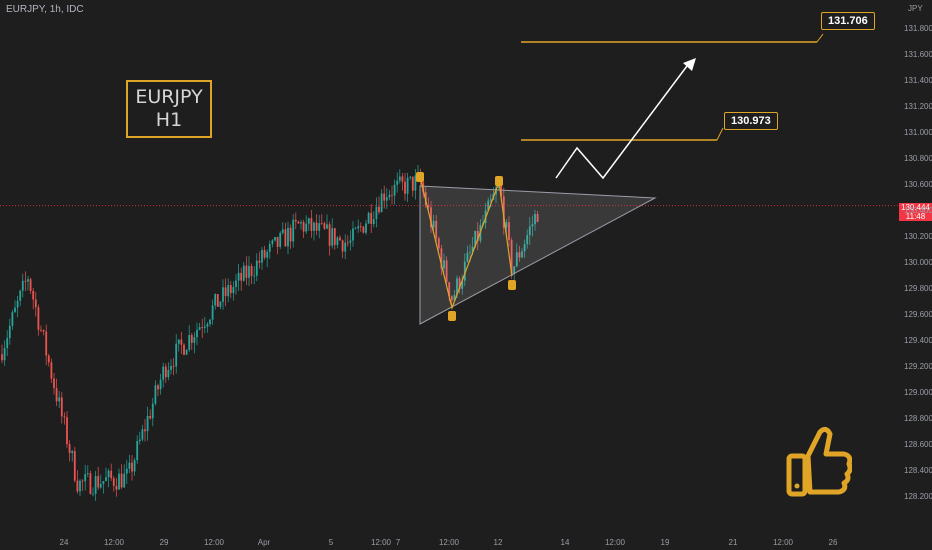  Describe the element at coordinates (819, 461) in the screenshot. I see `thumbs-up-icon` at that location.